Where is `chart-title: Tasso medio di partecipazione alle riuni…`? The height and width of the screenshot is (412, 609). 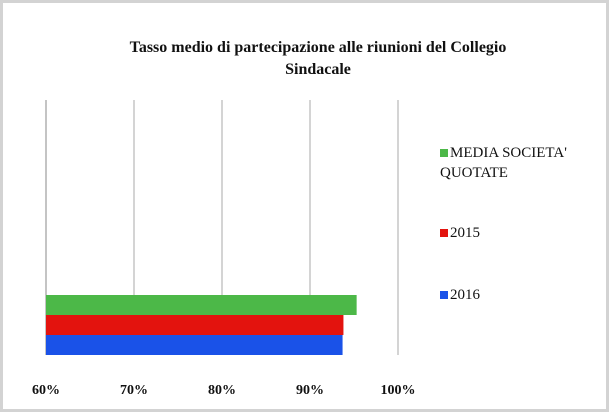
chart-title: Tasso medio di partecipazione alle riuni… is located at coordinates (318, 58).